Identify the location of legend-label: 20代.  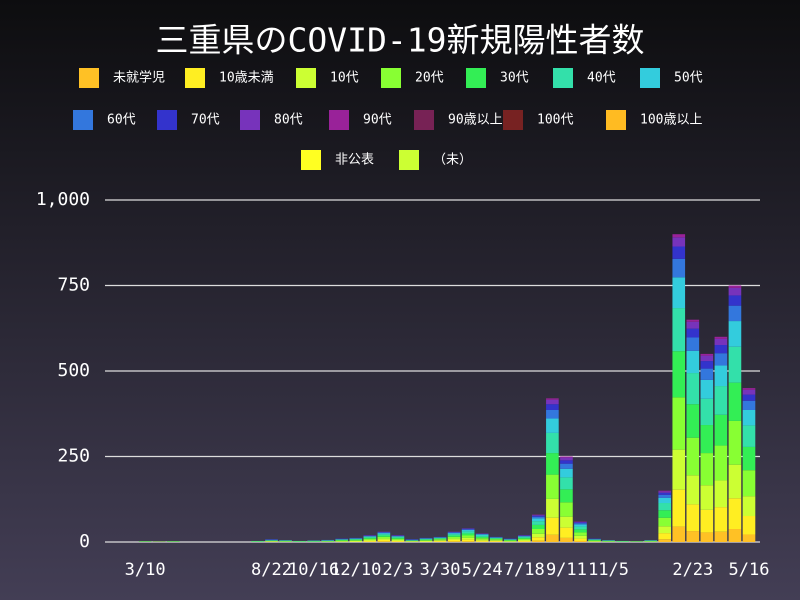
(429, 78).